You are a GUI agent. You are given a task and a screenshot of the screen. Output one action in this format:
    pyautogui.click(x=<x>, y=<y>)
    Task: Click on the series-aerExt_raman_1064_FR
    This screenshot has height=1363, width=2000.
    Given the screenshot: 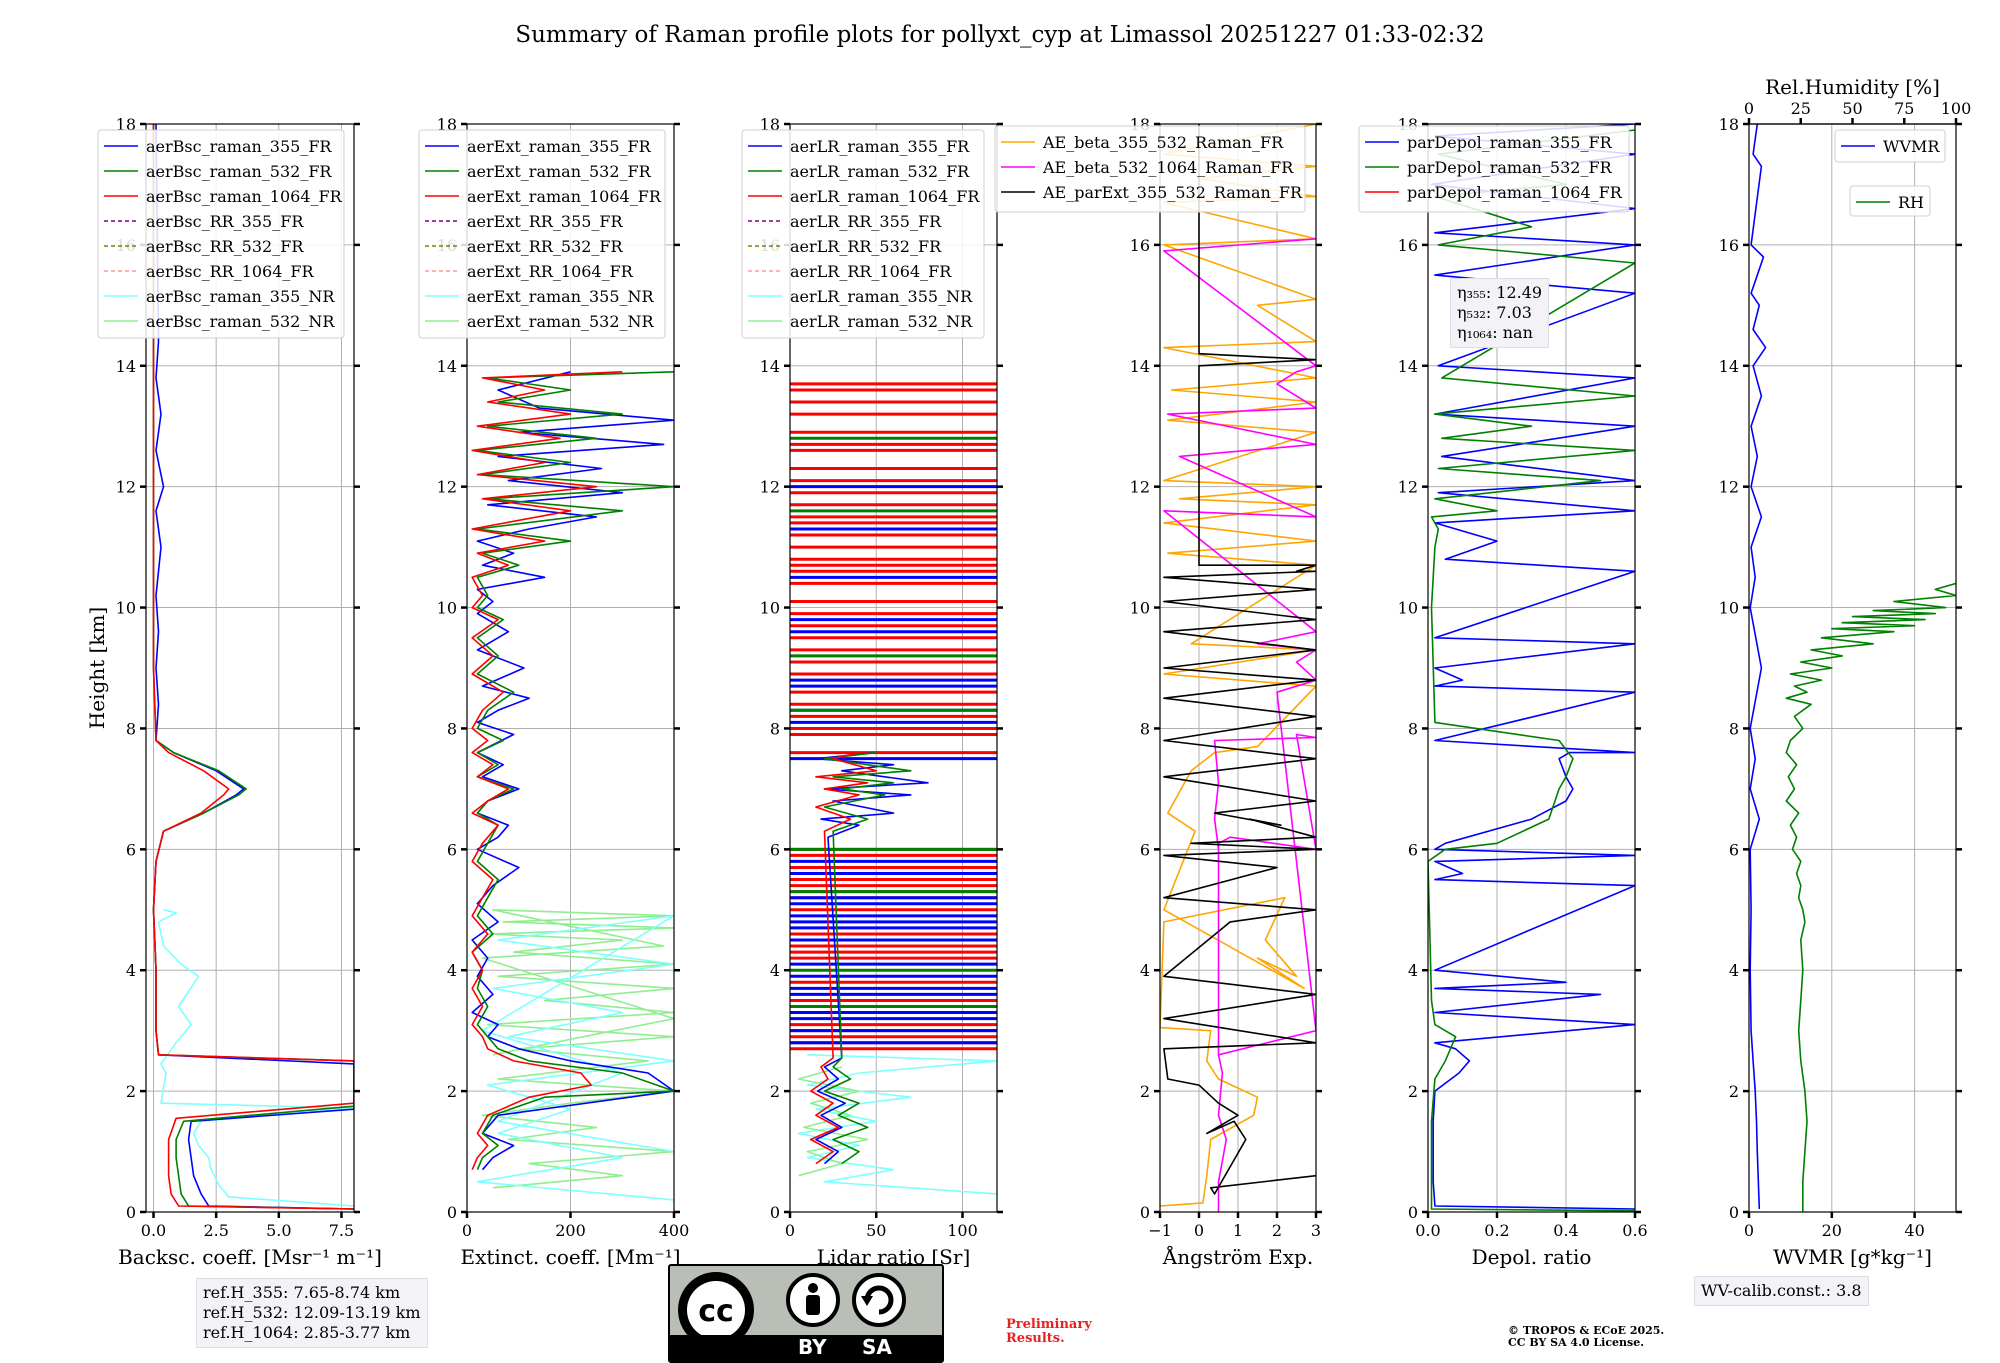 What is the action you would take?
    pyautogui.click(x=547, y=771)
    